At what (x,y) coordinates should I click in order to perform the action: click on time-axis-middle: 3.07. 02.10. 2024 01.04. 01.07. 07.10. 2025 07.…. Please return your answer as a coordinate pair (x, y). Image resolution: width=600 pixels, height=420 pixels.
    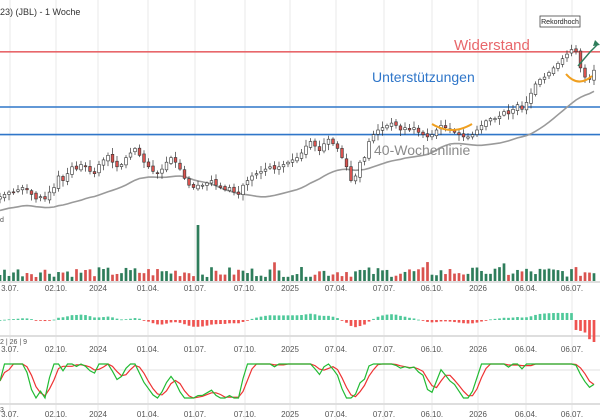
    Looking at the image, I should click on (292, 349).